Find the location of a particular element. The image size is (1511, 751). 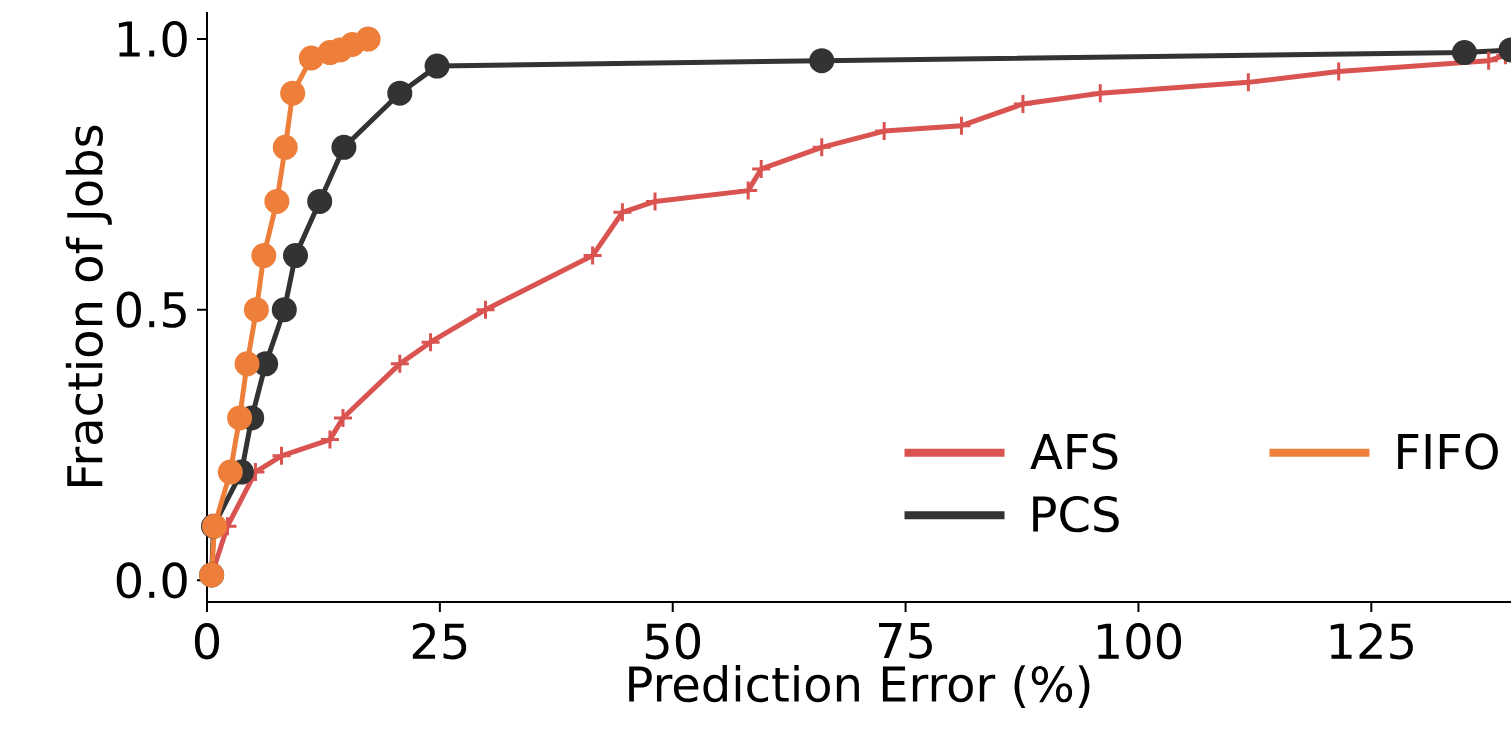

x-tick-label: 0 is located at coordinates (207, 641).